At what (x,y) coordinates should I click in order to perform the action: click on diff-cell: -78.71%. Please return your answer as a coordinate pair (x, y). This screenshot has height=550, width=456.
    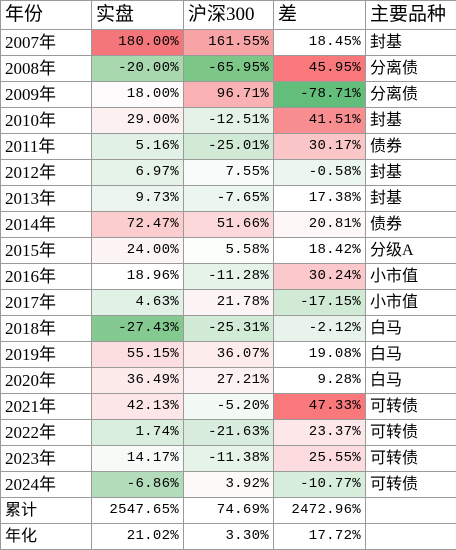
    Looking at the image, I should click on (320, 95).